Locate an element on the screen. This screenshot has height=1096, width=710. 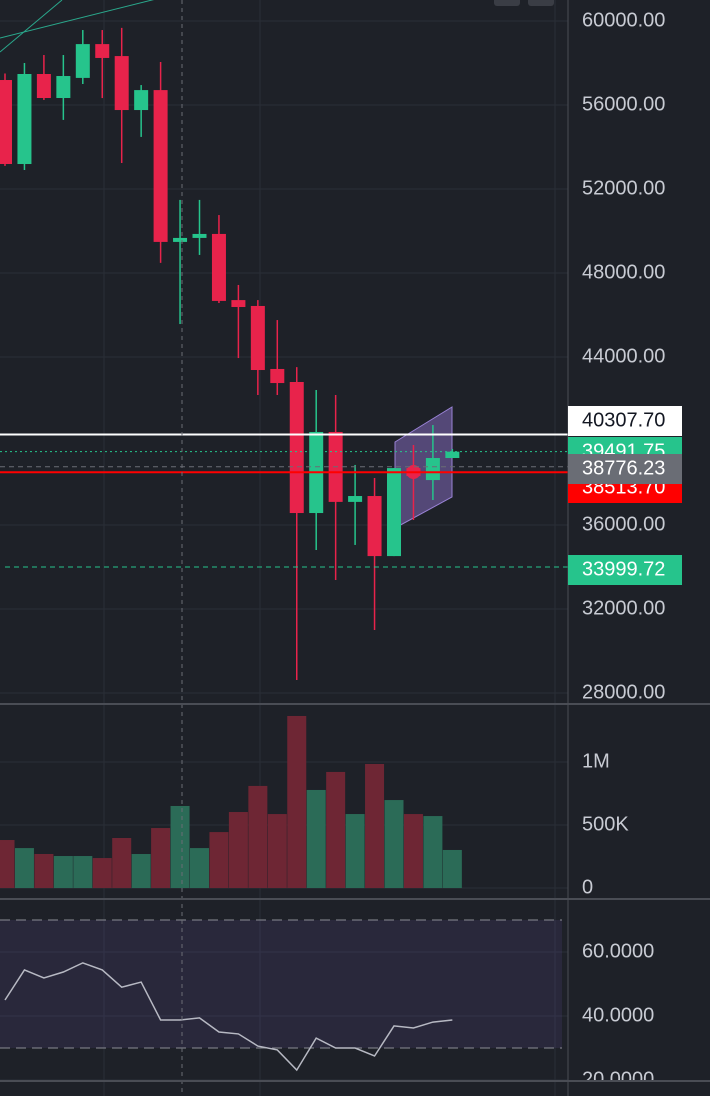
pane: 0 500K 1M is located at coordinates (314, 806).